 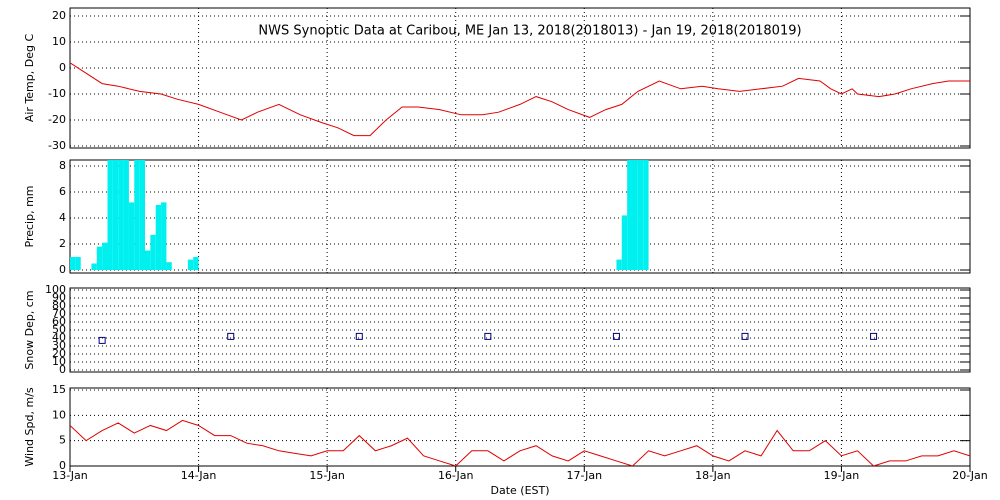 What do you see at coordinates (57, 119) in the screenshot?
I see `y-tick-label: -20` at bounding box center [57, 119].